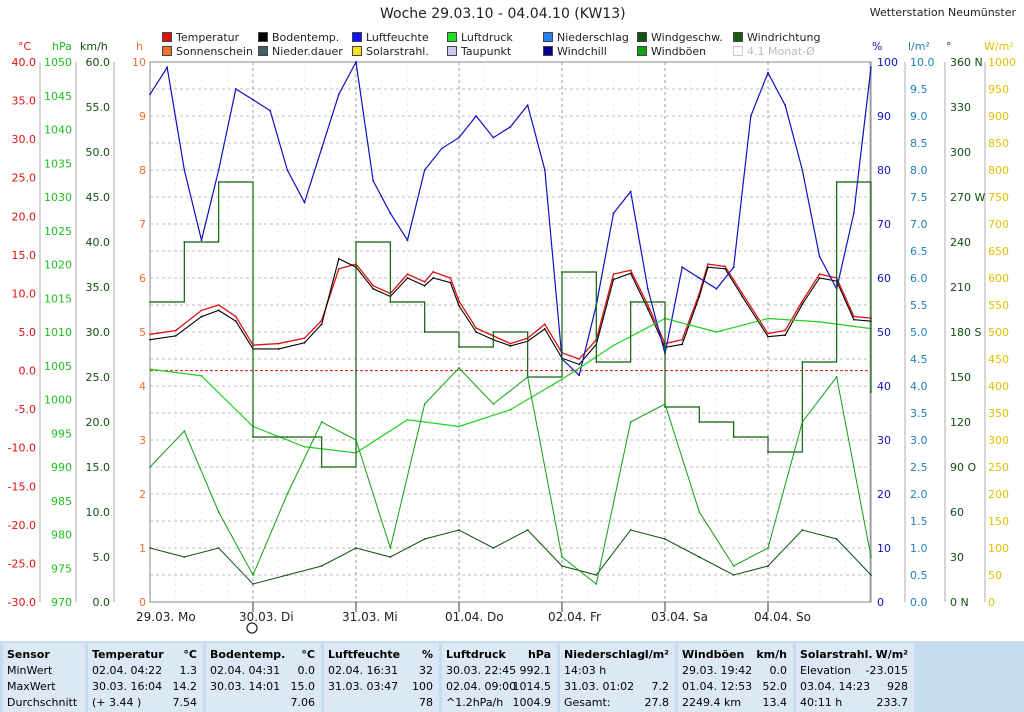 The height and width of the screenshot is (712, 1024). I want to click on legend-label: Windchill, so click(582, 51).